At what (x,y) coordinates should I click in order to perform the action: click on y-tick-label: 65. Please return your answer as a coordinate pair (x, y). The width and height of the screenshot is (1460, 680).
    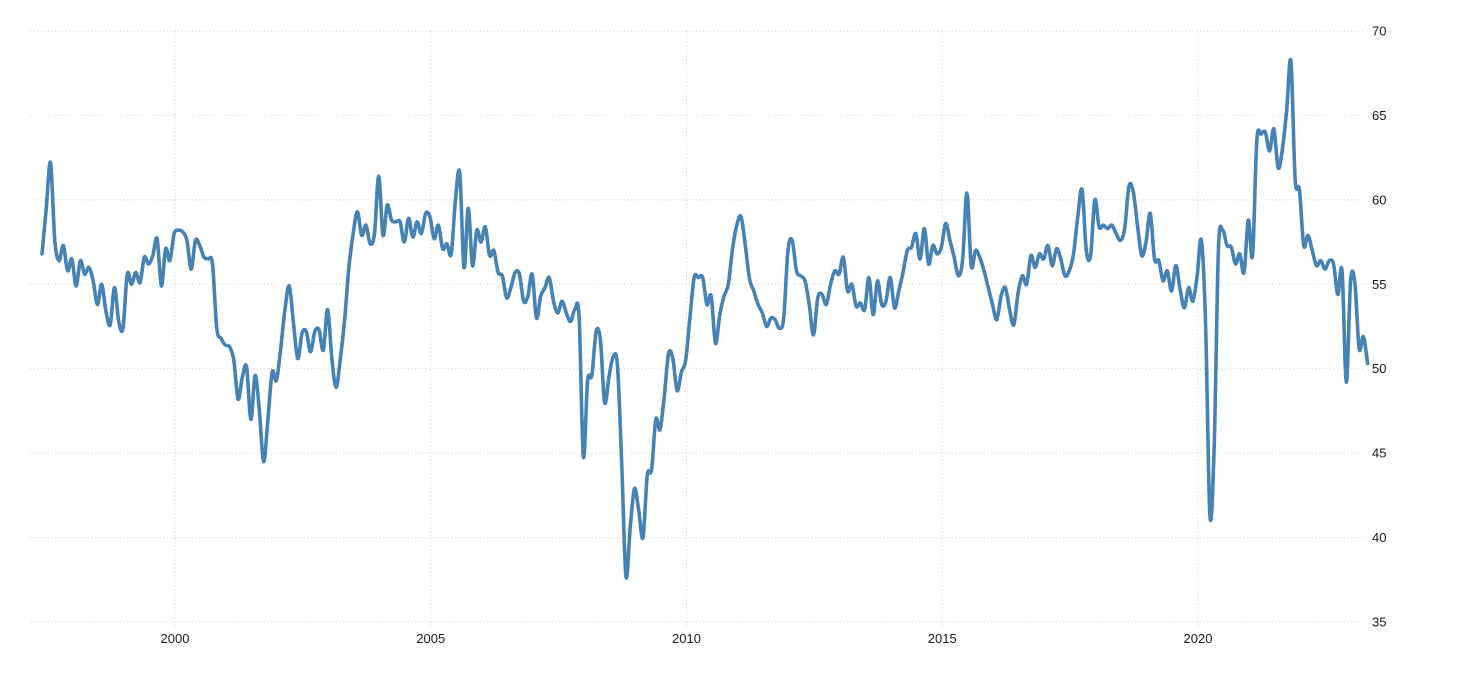
    Looking at the image, I should click on (1379, 115).